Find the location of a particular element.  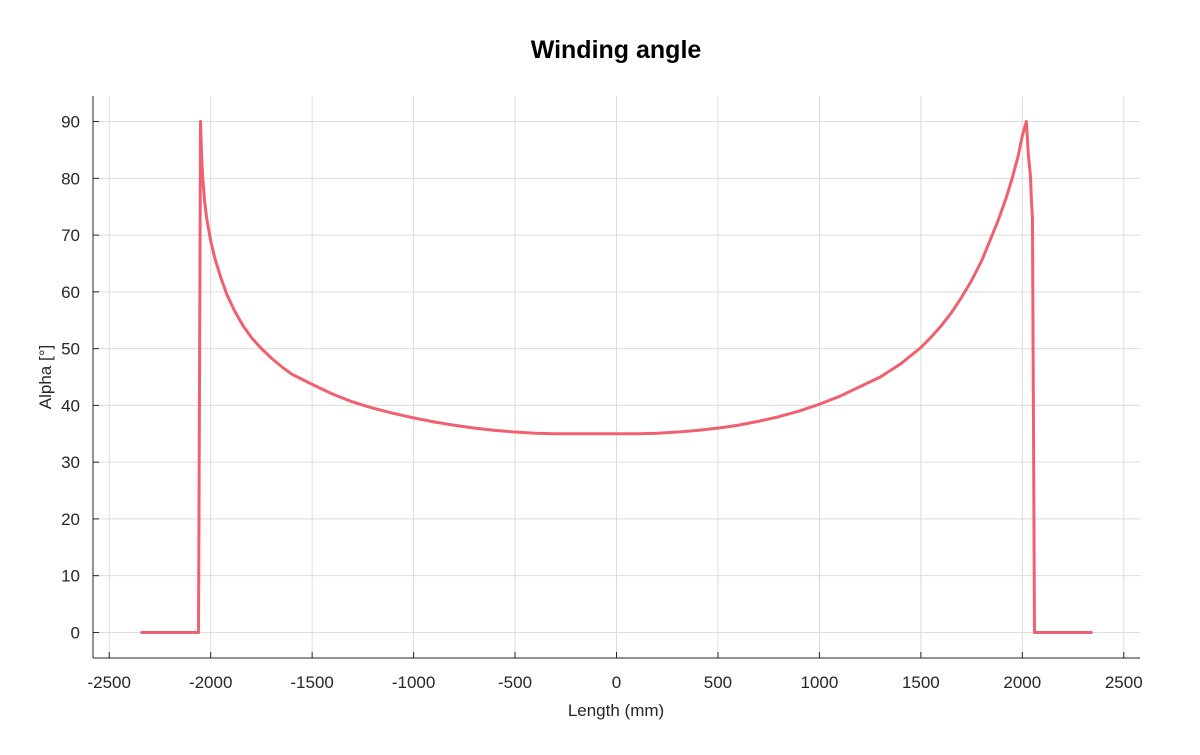

y-tick-label: 70 is located at coordinates (70, 235).